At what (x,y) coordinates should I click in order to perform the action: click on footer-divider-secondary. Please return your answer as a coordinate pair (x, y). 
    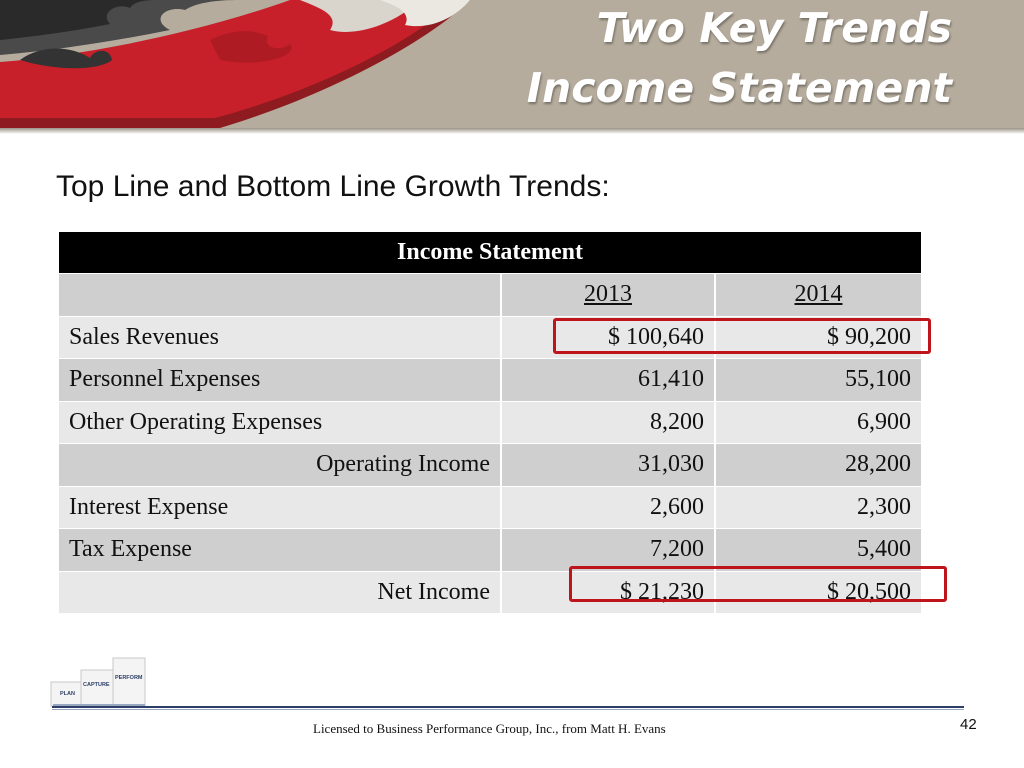
    Looking at the image, I should click on (508, 709).